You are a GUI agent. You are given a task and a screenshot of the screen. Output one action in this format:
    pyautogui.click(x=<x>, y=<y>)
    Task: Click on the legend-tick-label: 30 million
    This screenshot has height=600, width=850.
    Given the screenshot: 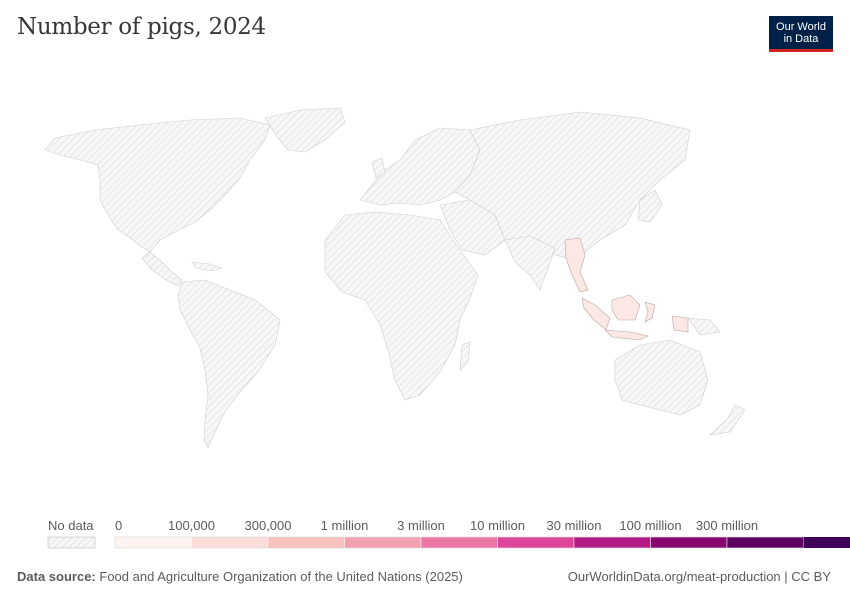 What is the action you would take?
    pyautogui.click(x=574, y=525)
    